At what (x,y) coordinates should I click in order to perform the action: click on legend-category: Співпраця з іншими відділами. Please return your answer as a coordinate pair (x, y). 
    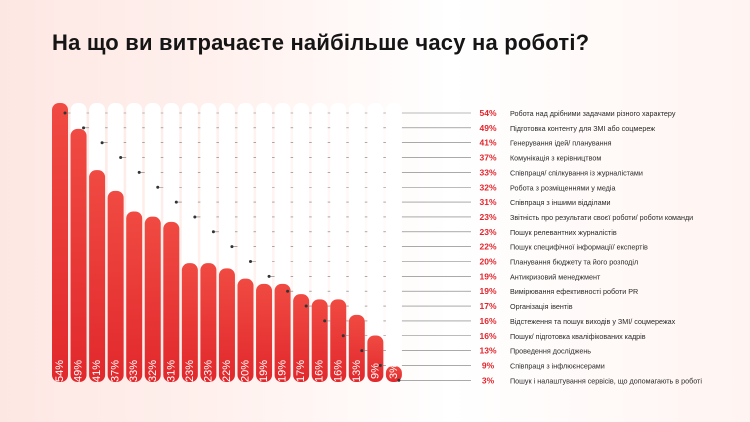
    Looking at the image, I should click on (560, 202).